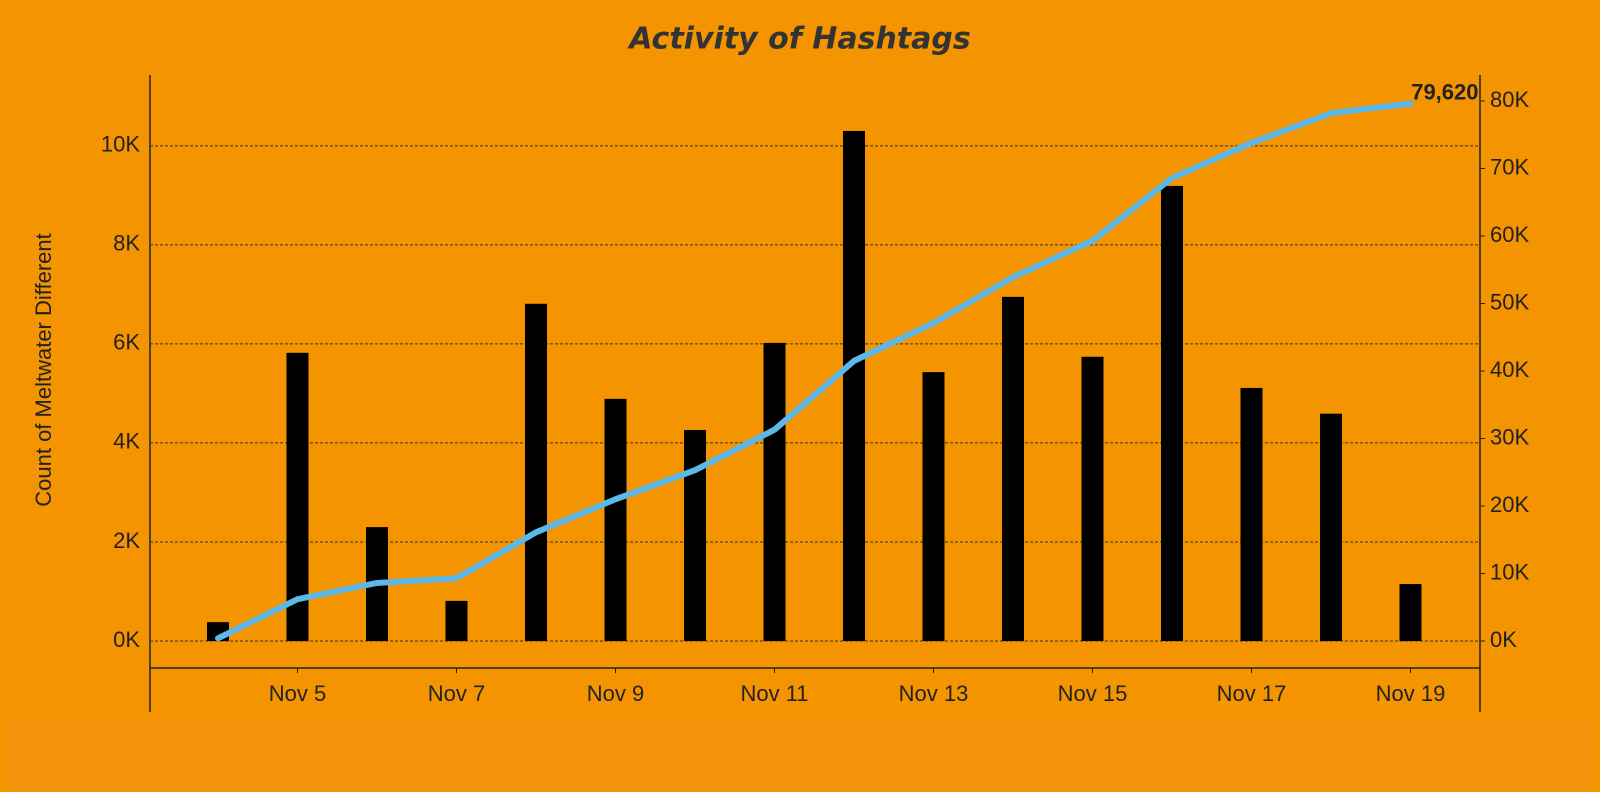 This screenshot has width=1600, height=792. I want to click on x-tick-label: Nov 9, so click(615, 693).